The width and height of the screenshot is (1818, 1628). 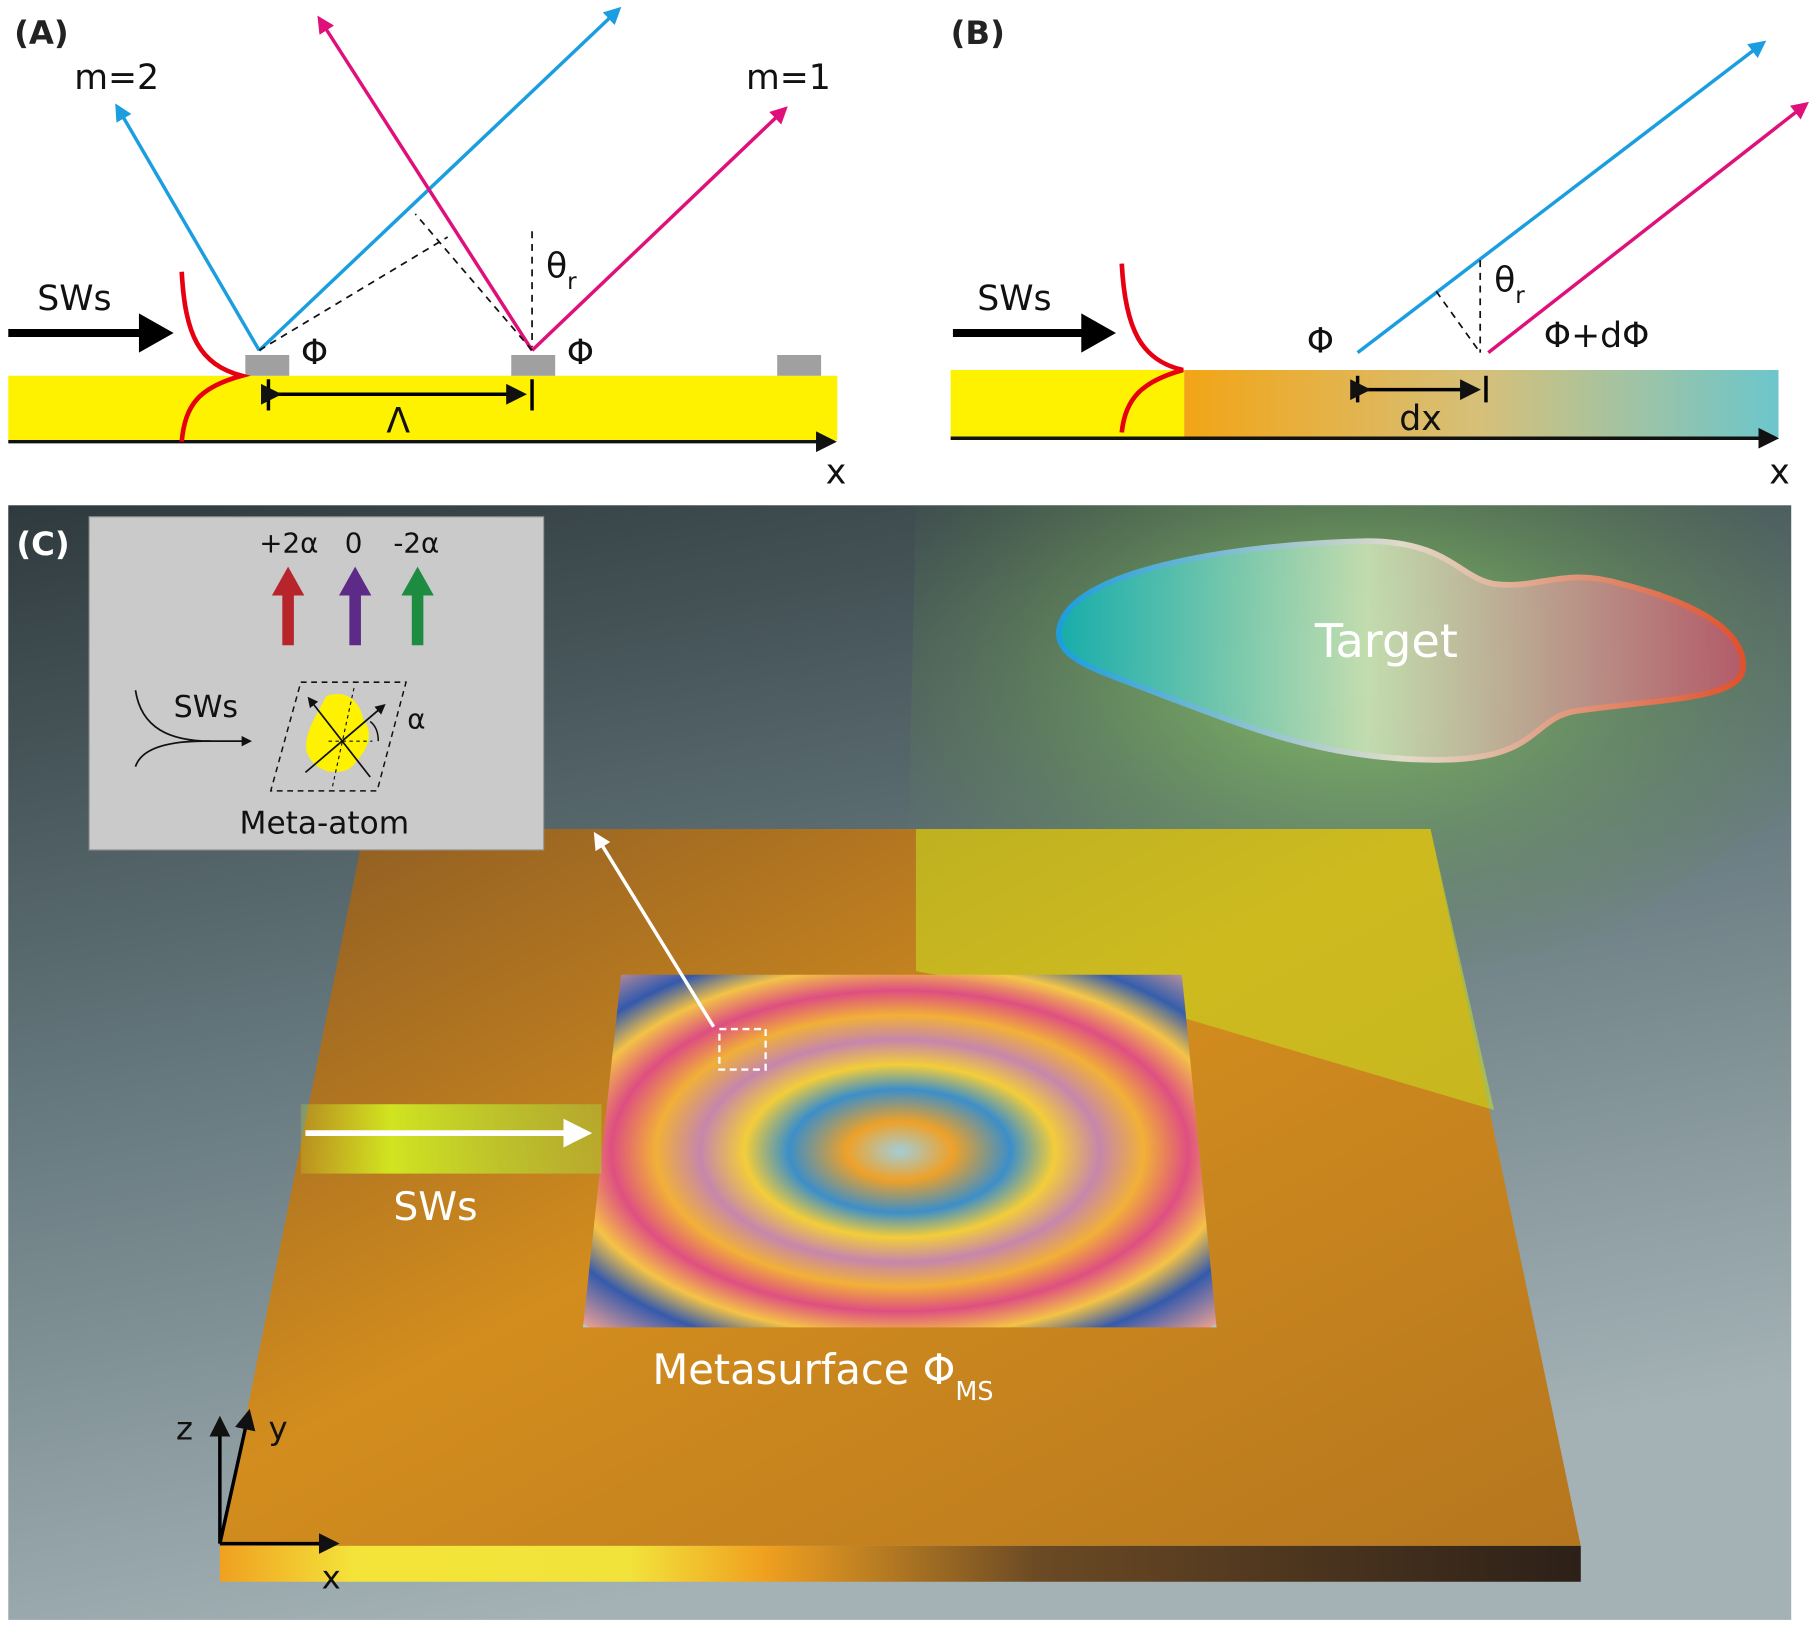 I want to click on panel-c-label: (C), so click(x=42, y=544).